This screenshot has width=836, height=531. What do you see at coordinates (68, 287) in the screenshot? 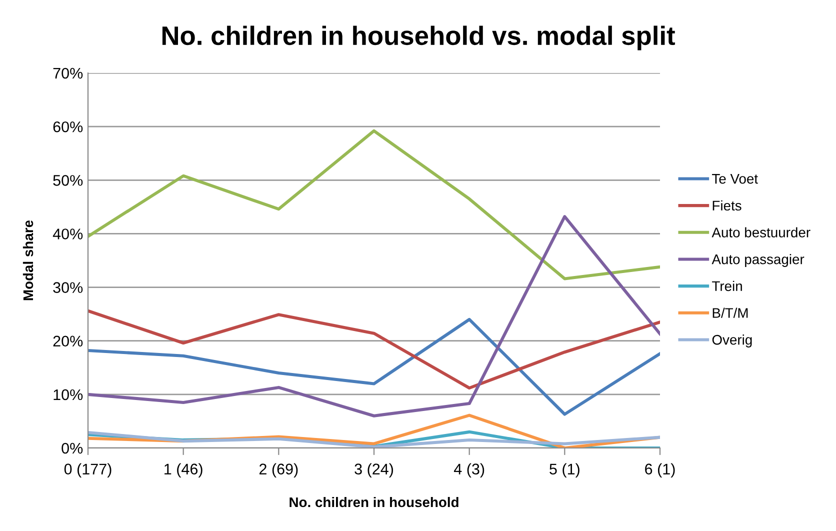
I see `y-tick-label: 30%` at bounding box center [68, 287].